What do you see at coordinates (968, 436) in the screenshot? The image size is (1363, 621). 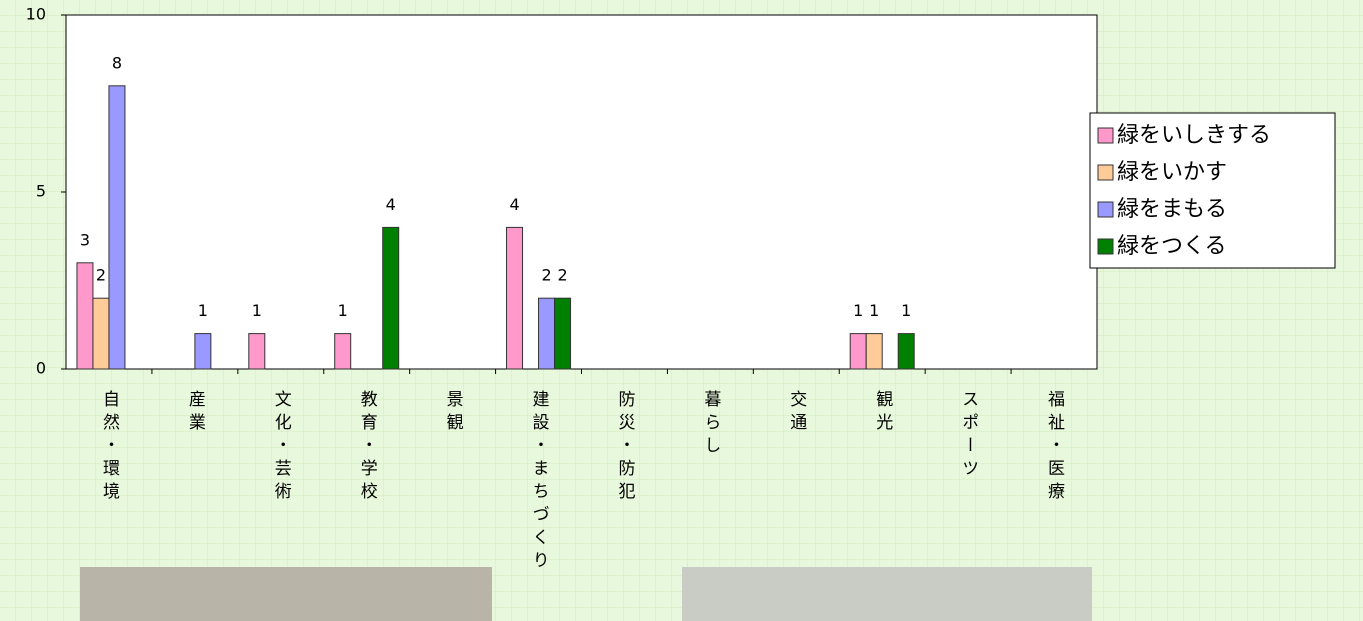 I see `x-tick-label: スポーツ` at bounding box center [968, 436].